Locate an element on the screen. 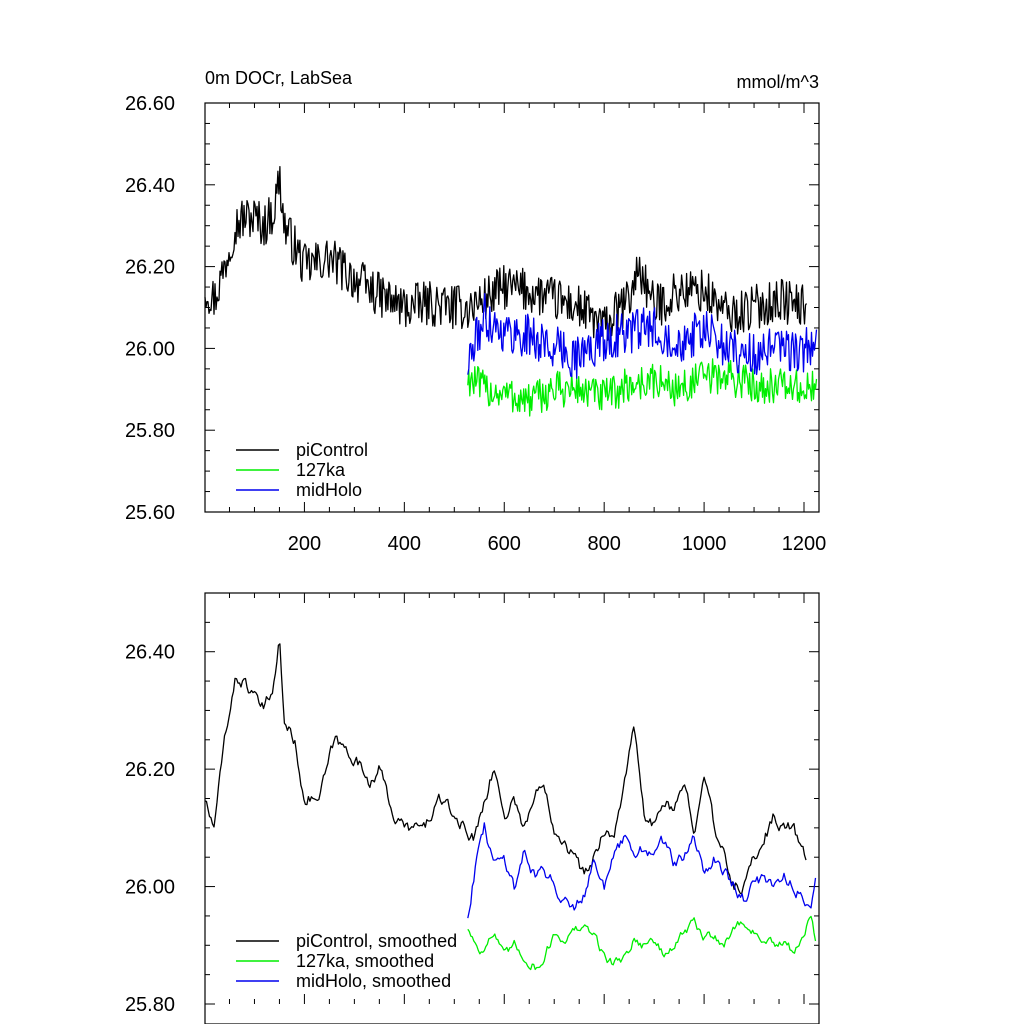  top-xtick-label: 600 is located at coordinates (504, 544).